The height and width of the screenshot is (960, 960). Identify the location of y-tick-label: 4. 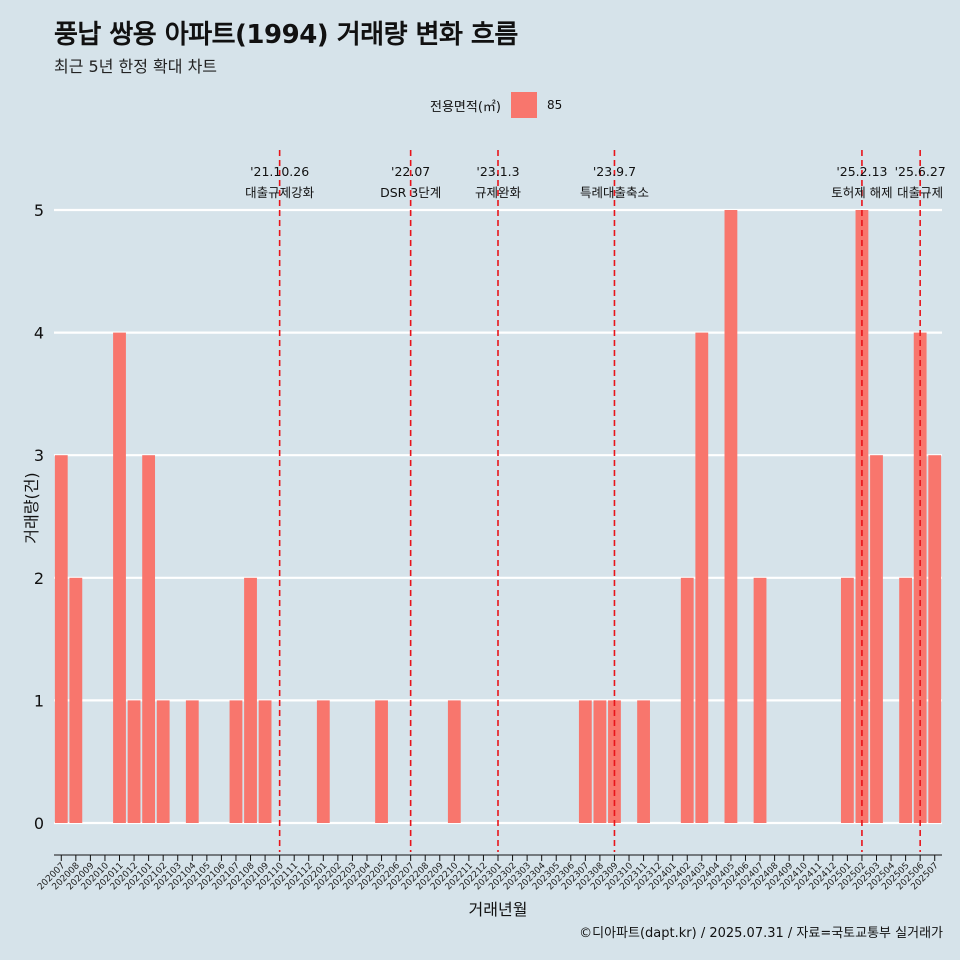
(39, 333).